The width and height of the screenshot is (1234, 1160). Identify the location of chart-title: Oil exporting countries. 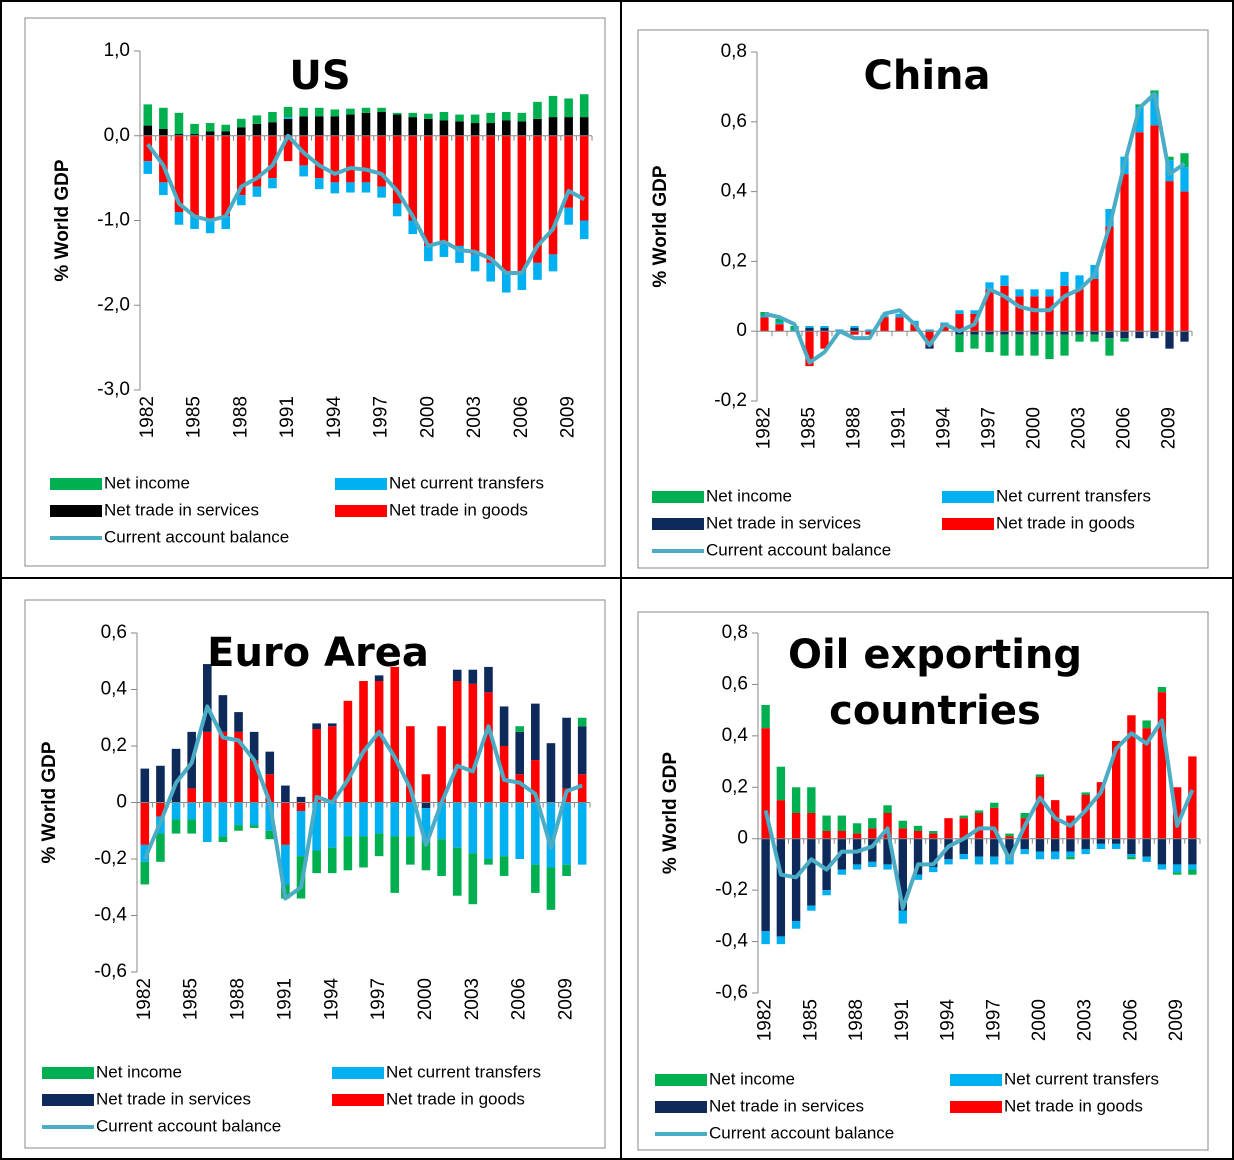
(935, 683).